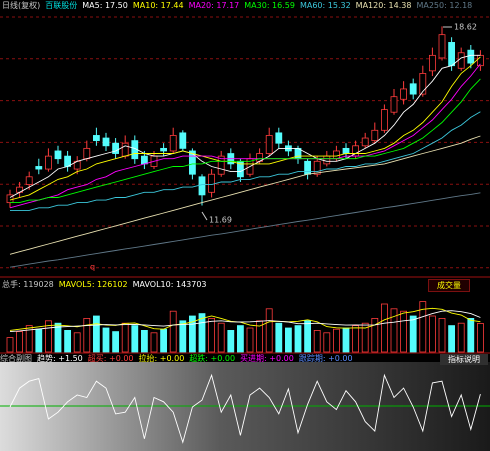  I want to click on stock-name: 百联股份, so click(61, 5).